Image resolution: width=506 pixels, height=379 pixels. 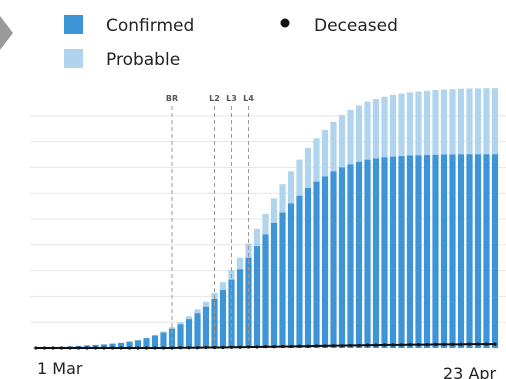 What do you see at coordinates (172, 98) in the screenshot?
I see `annotation-label: BR` at bounding box center [172, 98].